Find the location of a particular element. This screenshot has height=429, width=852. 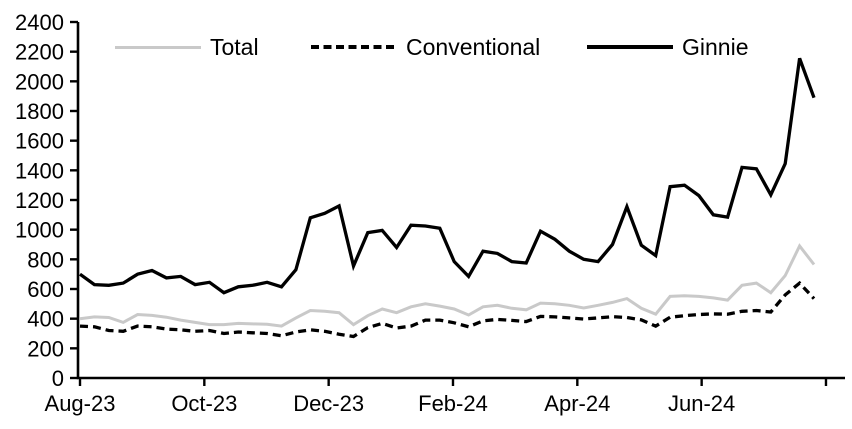

x-tick-label: Apr-24 is located at coordinates (577, 403).